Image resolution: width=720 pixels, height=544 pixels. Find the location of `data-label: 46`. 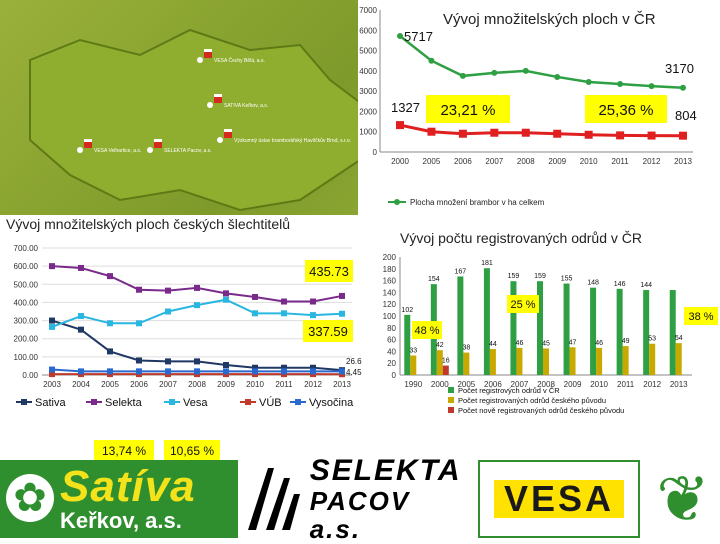

data-label: 46 is located at coordinates (599, 343).